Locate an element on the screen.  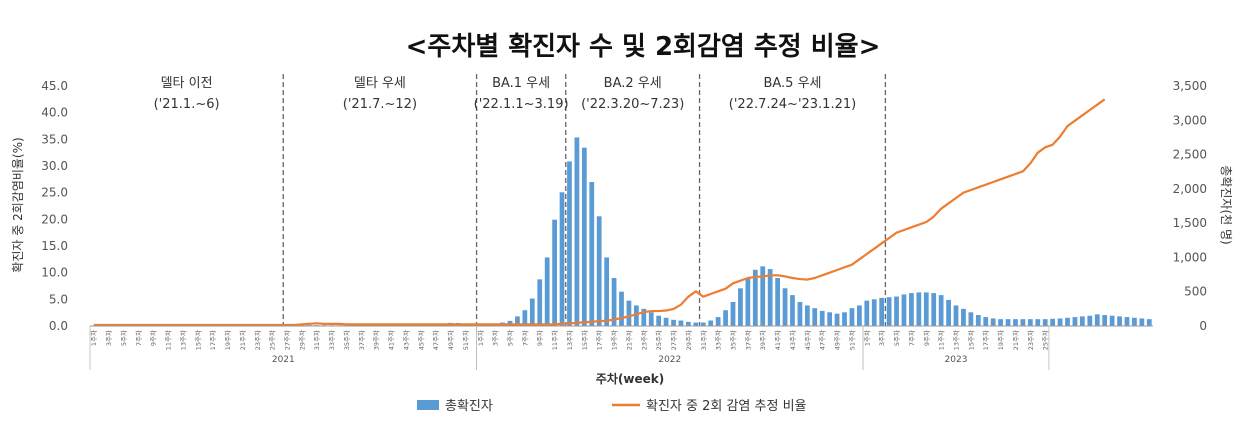
y-axis-left-title: 확진자 중 2회감염비율(%) is located at coordinates (18, 204).